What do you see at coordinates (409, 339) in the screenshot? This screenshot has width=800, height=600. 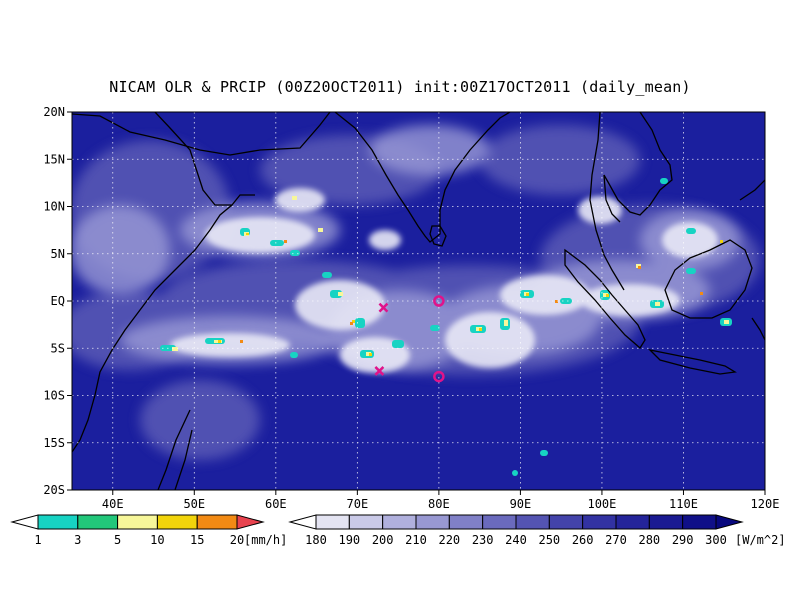 I see `markers` at bounding box center [409, 339].